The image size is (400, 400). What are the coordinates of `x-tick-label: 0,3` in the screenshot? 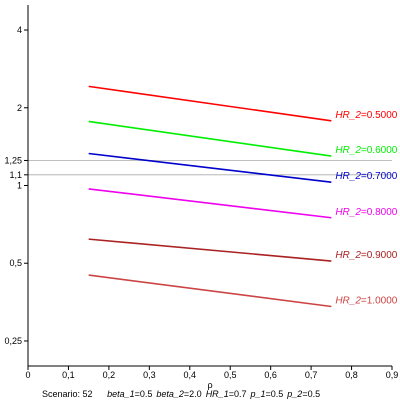 It's located at (149, 375).